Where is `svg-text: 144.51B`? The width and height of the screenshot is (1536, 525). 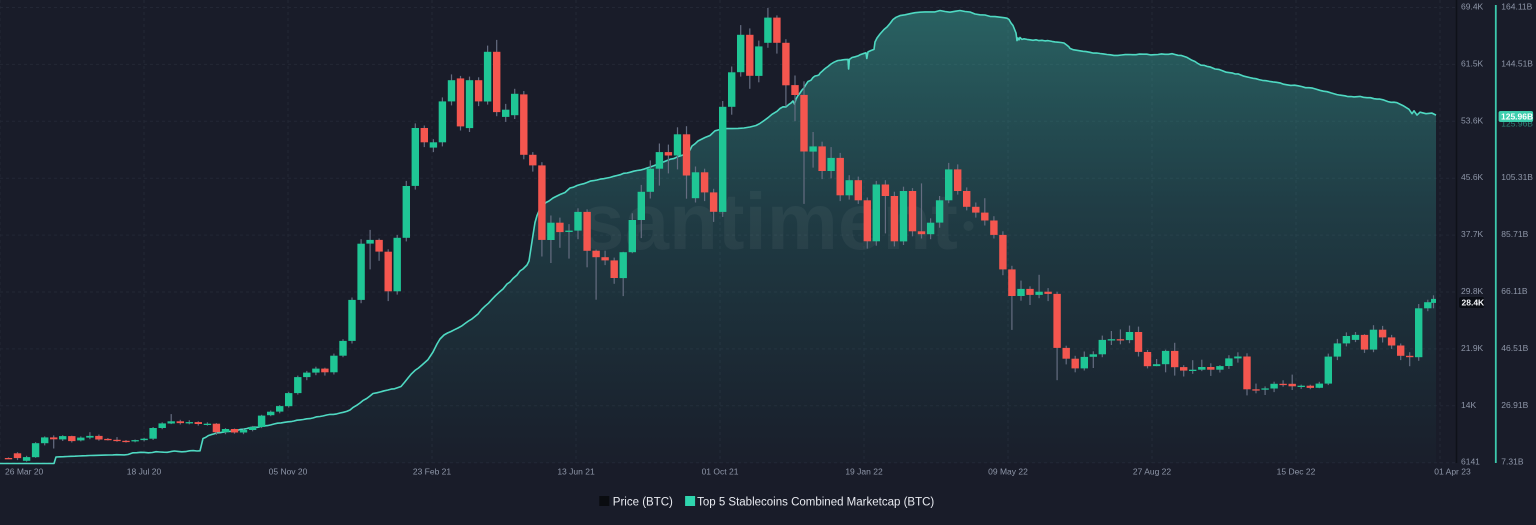
svg-text: 144.51B is located at coordinates (1517, 63).